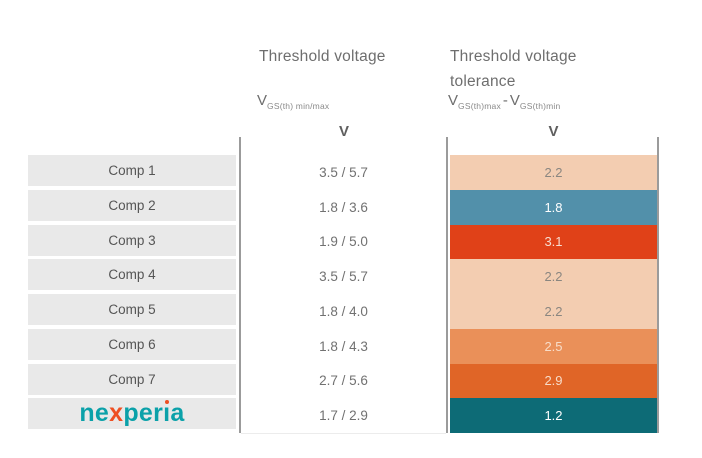  I want to click on tolerance-row: 1.2, so click(553, 415).